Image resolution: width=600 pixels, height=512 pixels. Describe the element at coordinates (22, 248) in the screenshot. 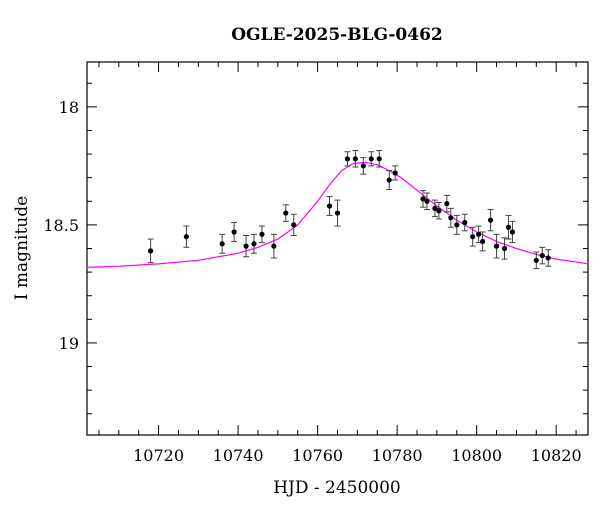

I see `y-axis-label: I magnitude` at that location.